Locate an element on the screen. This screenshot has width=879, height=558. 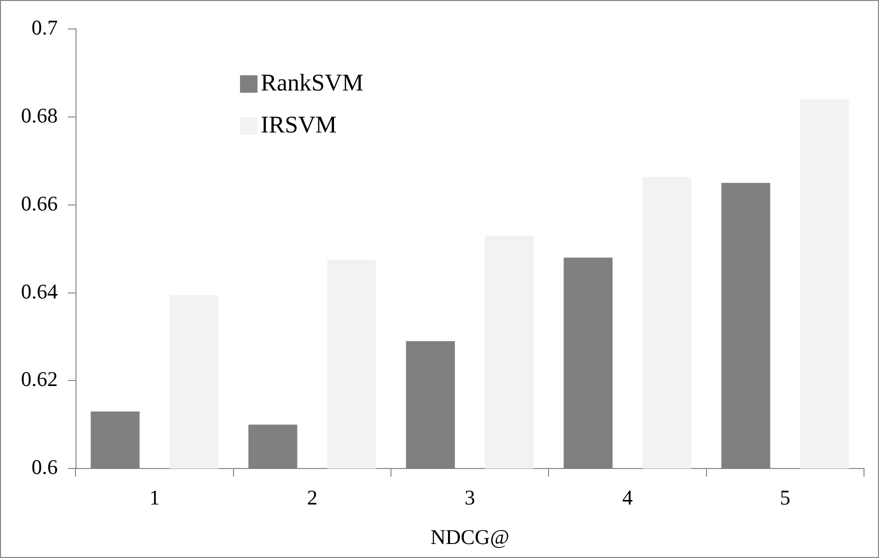
x-tick-label: 3 is located at coordinates (470, 498).